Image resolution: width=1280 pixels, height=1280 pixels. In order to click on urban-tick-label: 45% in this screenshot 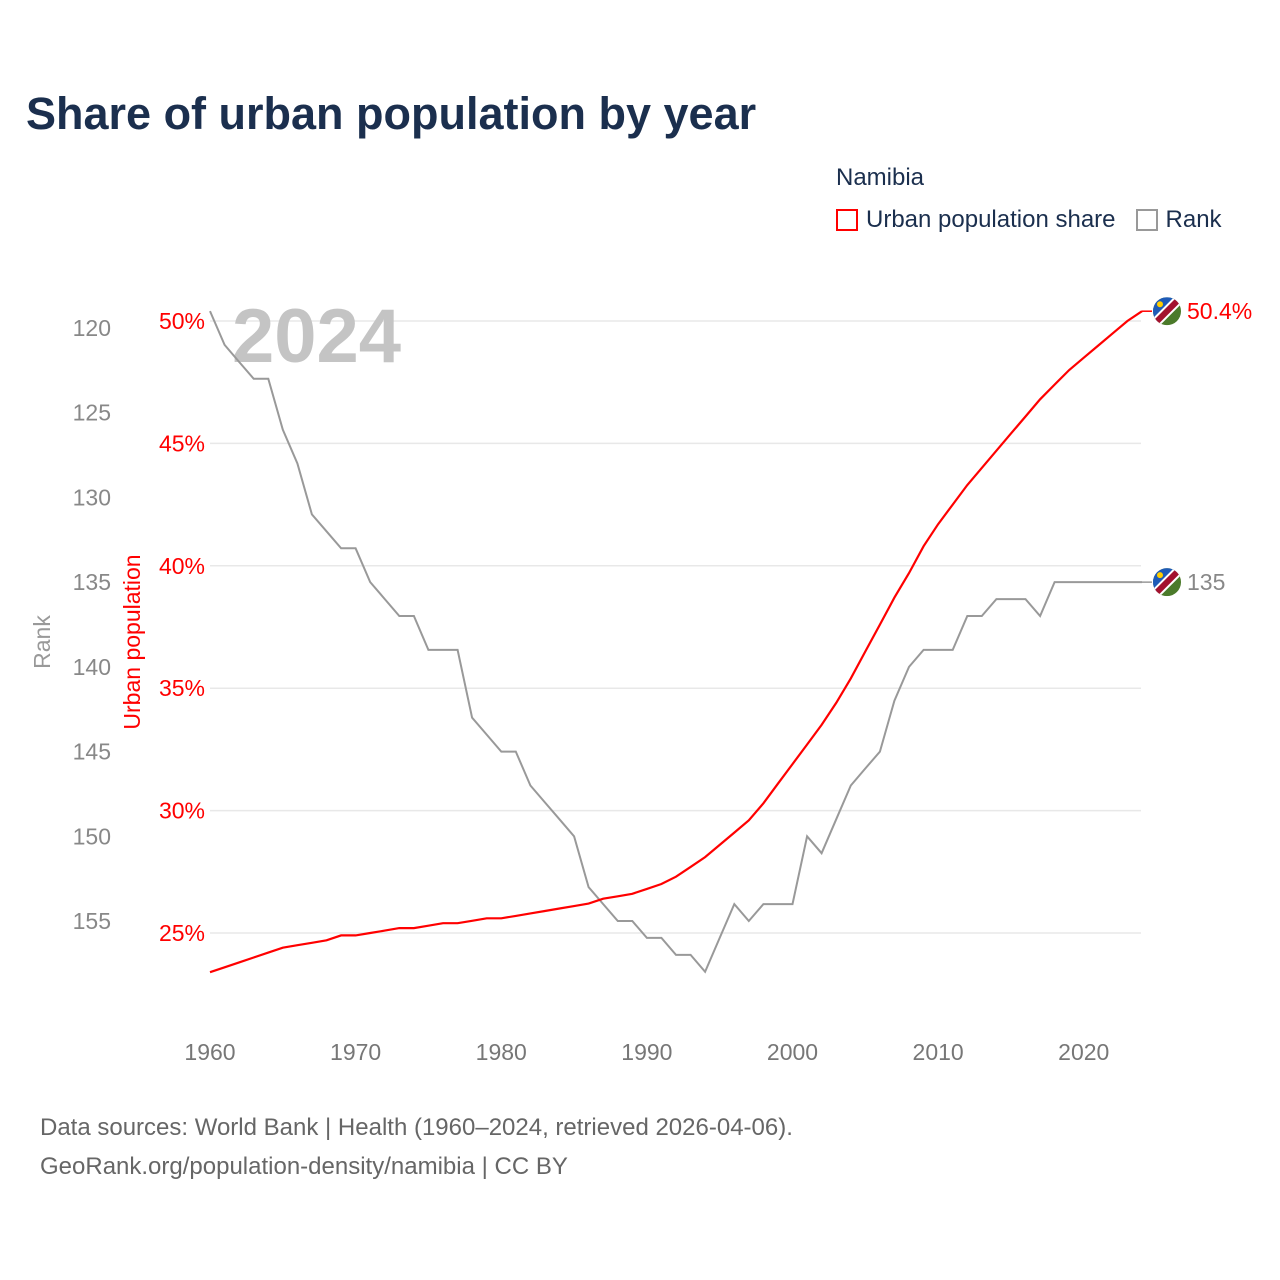, I will do `click(182, 443)`.